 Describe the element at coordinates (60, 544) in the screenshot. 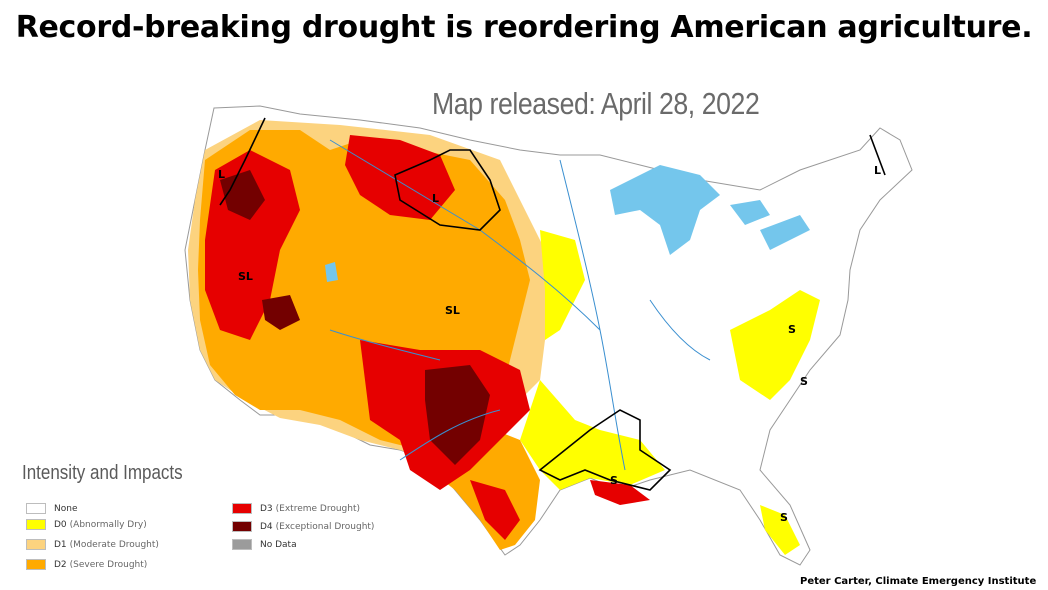

I see `legend-code: D1` at that location.